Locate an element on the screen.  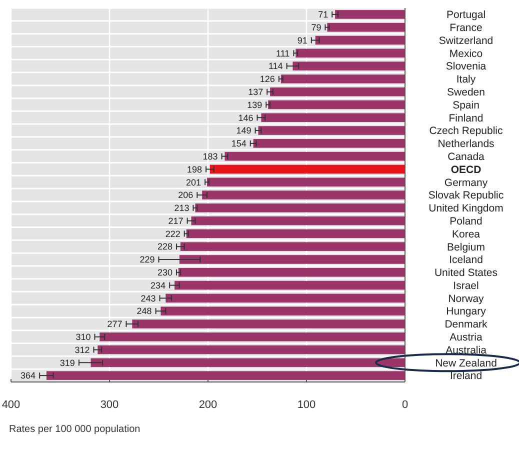
data-label: 364 is located at coordinates (28, 375).